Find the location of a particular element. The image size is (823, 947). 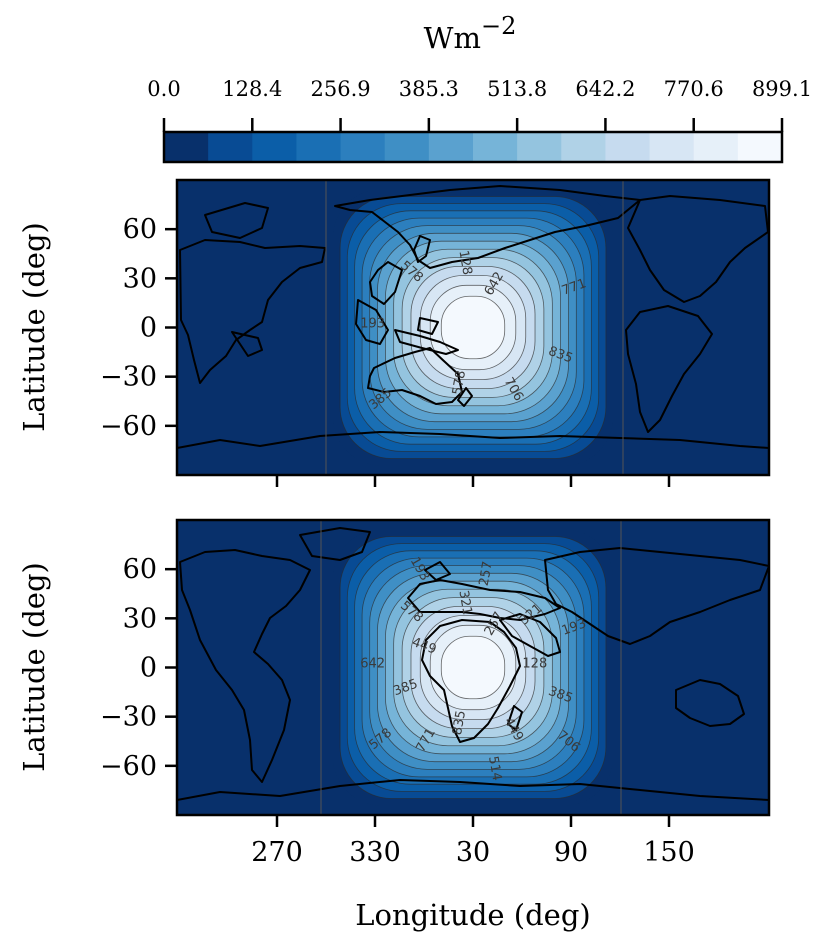

contour-label: 835 is located at coordinates (459, 722).